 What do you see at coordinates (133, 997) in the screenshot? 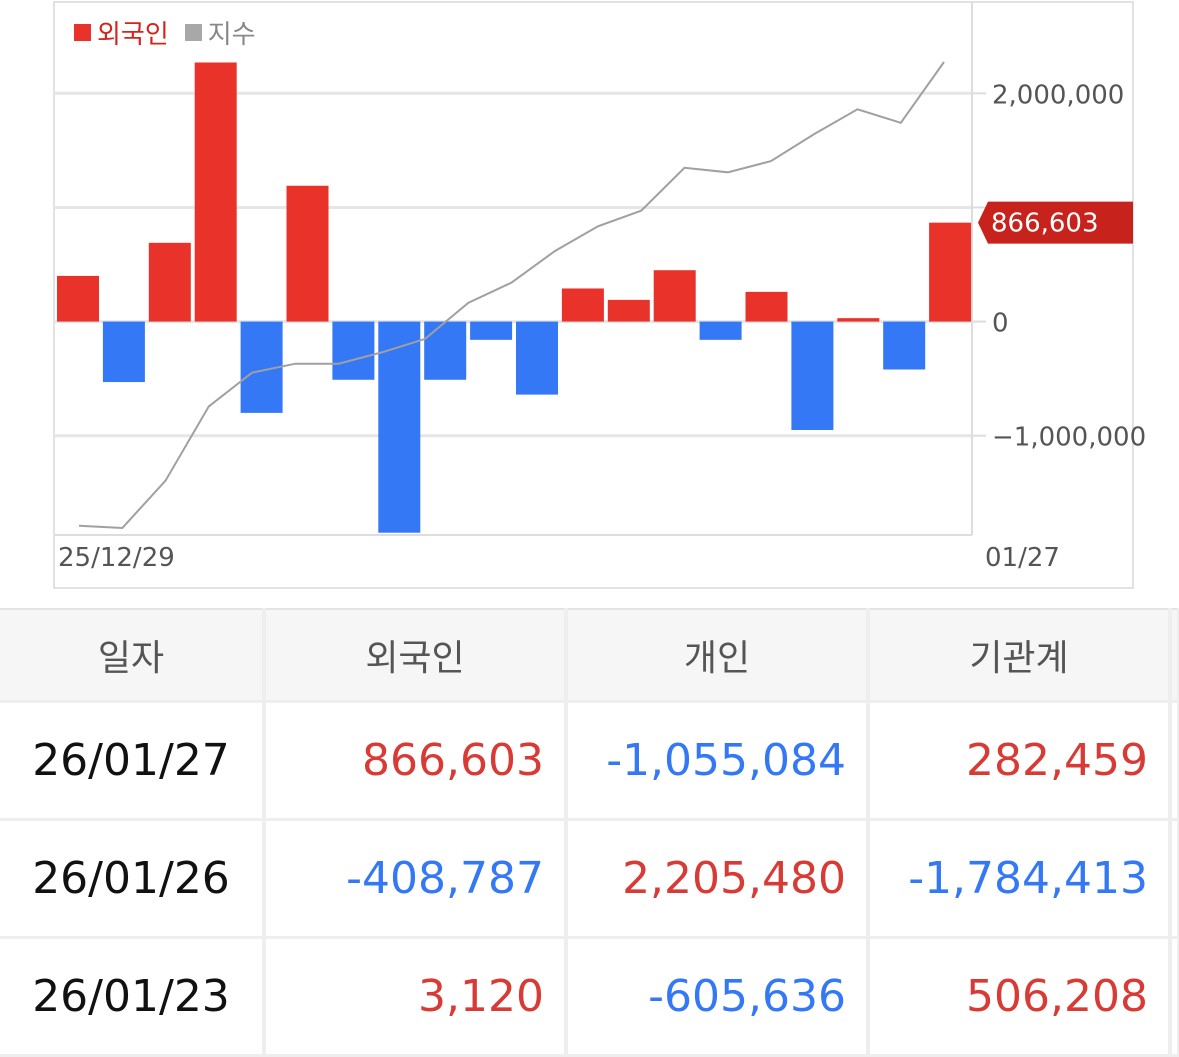
I see `cell-date: 26/01/23` at bounding box center [133, 997].